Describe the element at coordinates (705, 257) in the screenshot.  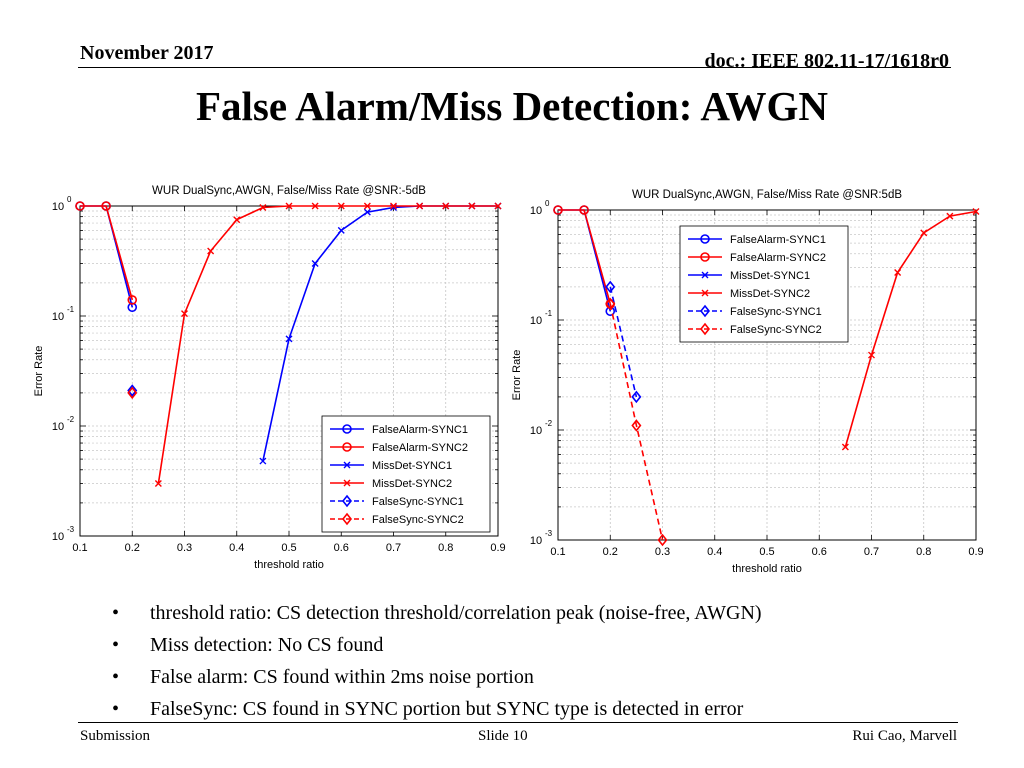
I see `legend-marker-falsealarm-sync2` at that location.